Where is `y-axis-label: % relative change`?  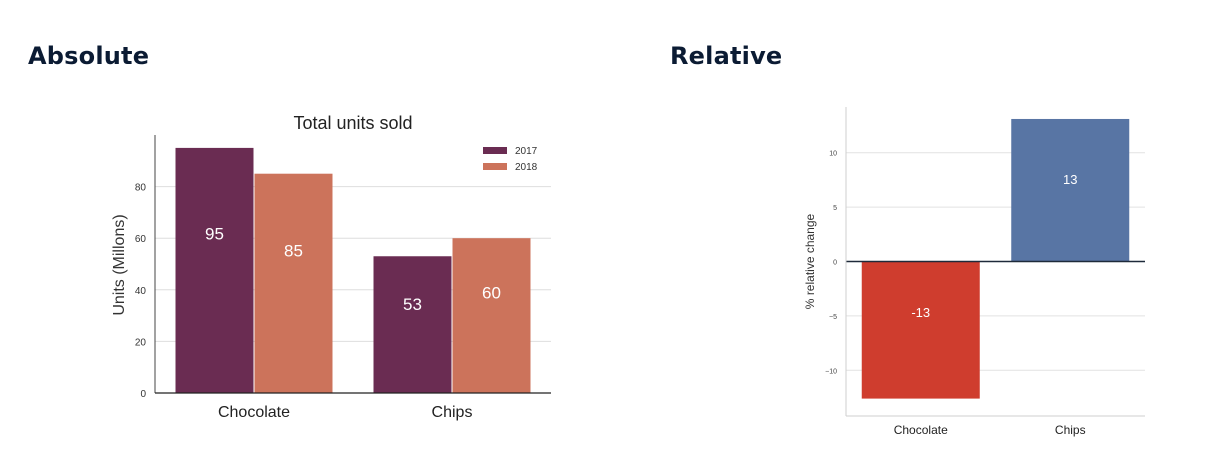 y-axis-label: % relative change is located at coordinates (810, 261).